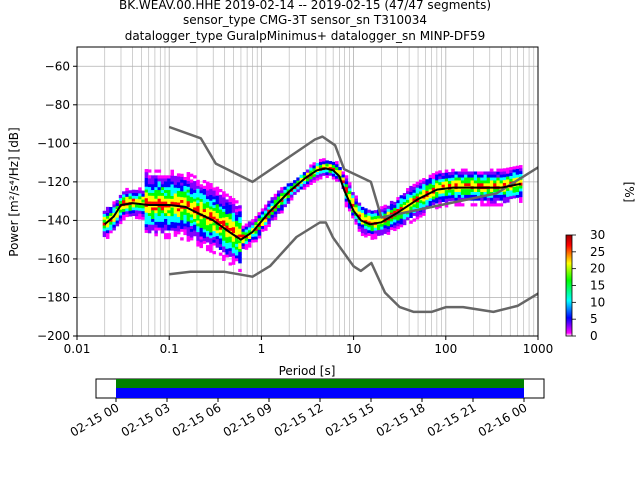 Image resolution: width=640 pixels, height=480 pixels. What do you see at coordinates (538, 349) in the screenshot?
I see `x-tick-label: 1000` at bounding box center [538, 349].